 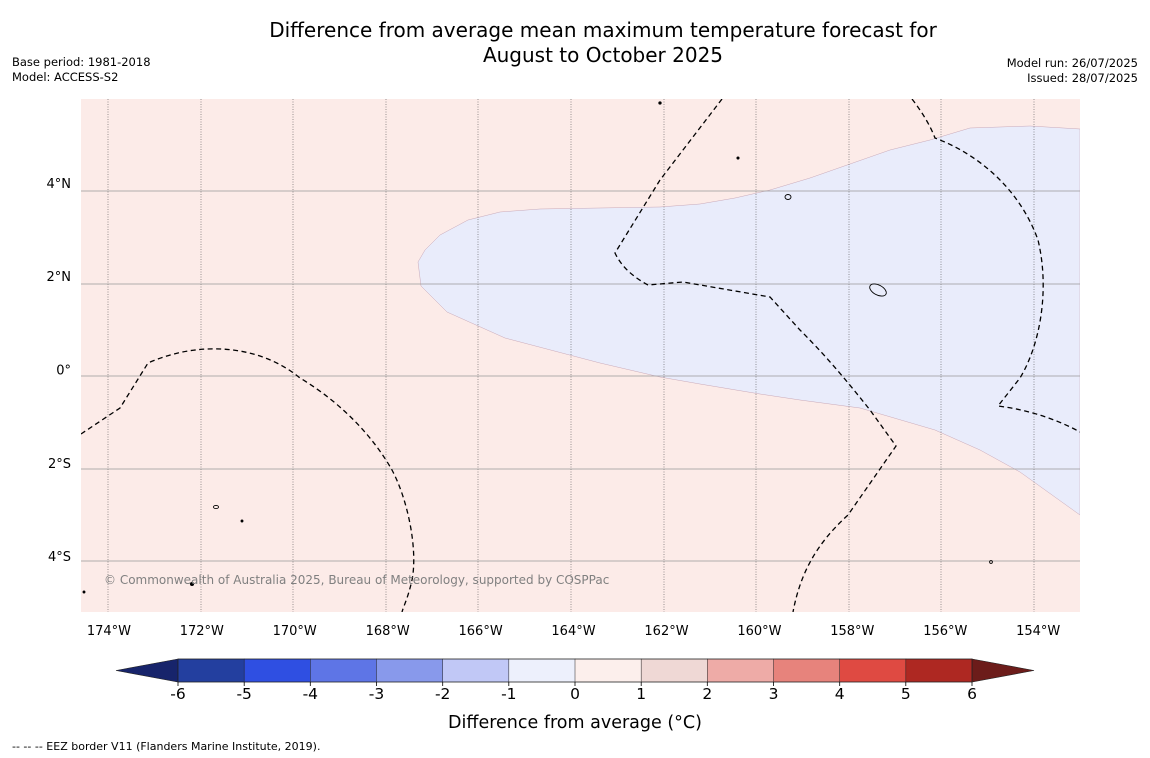 I want to click on lon-tick-label: 168°W, so click(x=388, y=631).